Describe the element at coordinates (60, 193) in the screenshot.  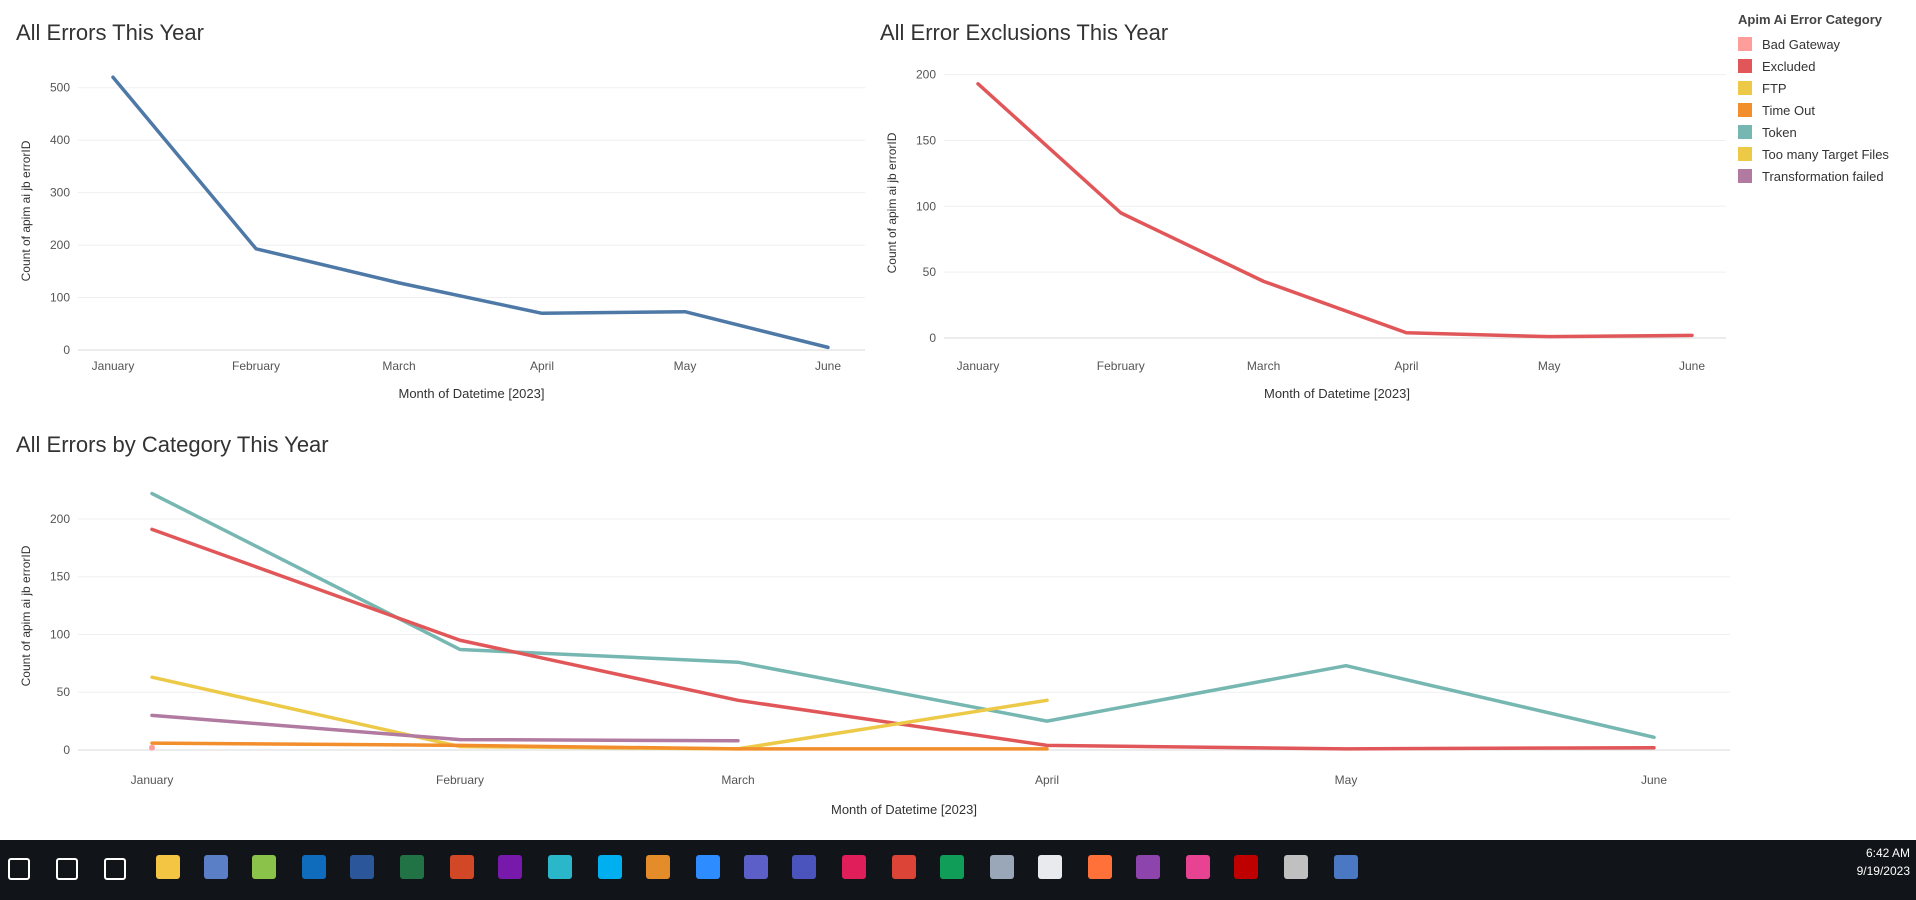
I see `y-tick-label: 300` at that location.